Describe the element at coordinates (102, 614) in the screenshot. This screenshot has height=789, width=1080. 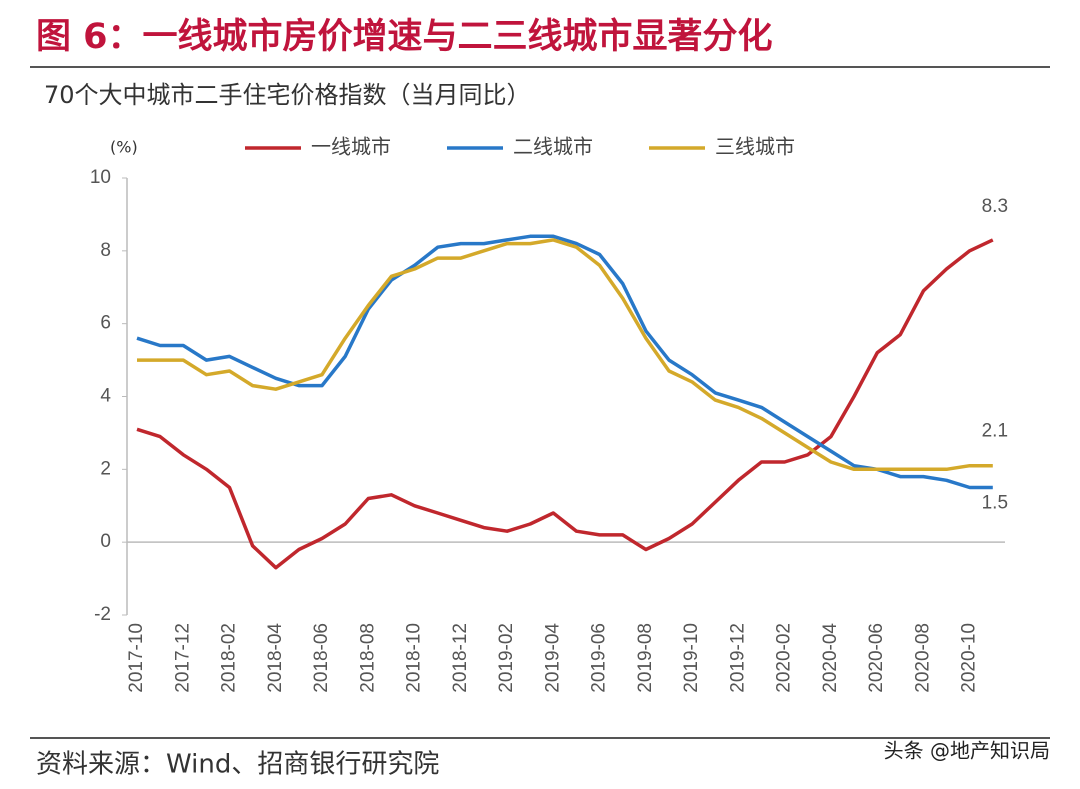
I see `y-tick-label: -2` at that location.